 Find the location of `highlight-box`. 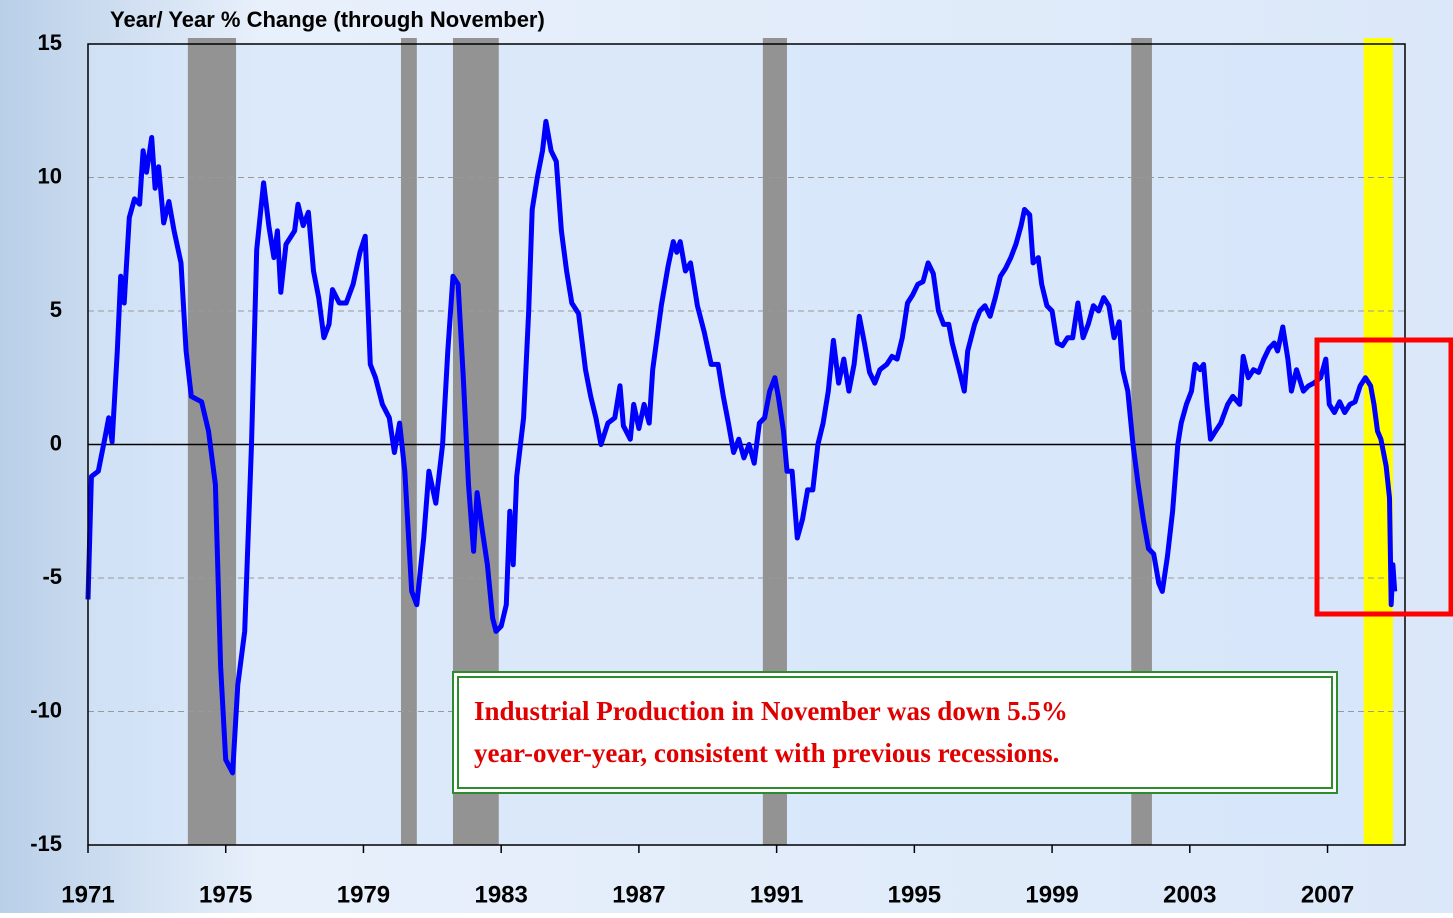

highlight-box is located at coordinates (1383, 477).